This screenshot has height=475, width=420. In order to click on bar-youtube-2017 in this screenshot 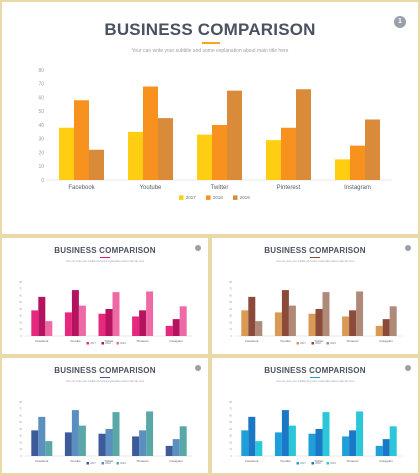, I will do `click(68, 444)`.